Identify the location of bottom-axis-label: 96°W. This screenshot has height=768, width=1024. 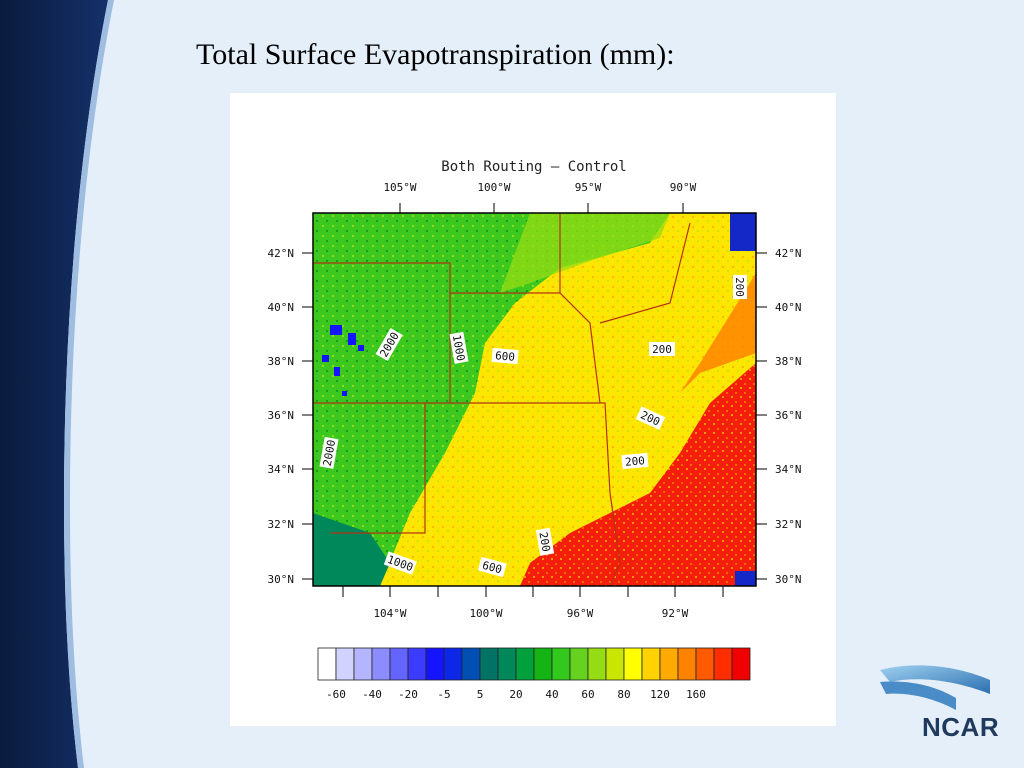
(580, 613).